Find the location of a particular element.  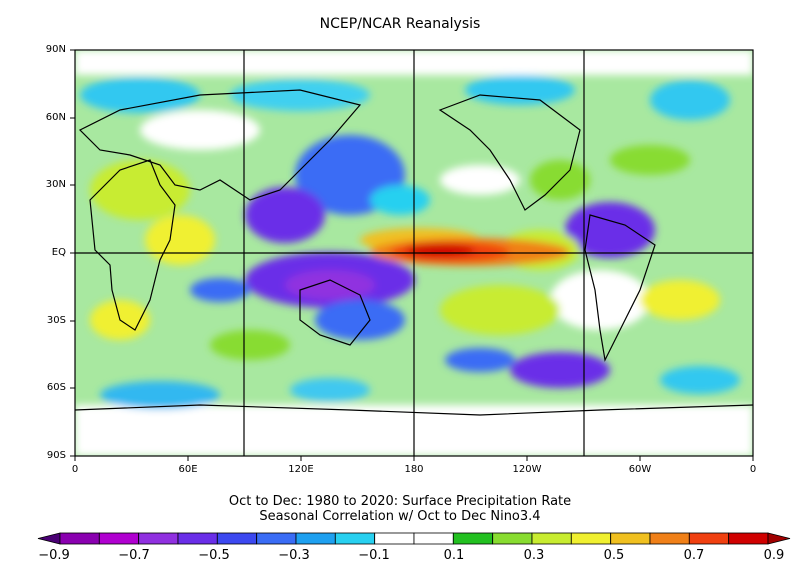

colorbar-arrow-low is located at coordinates (49, 538).